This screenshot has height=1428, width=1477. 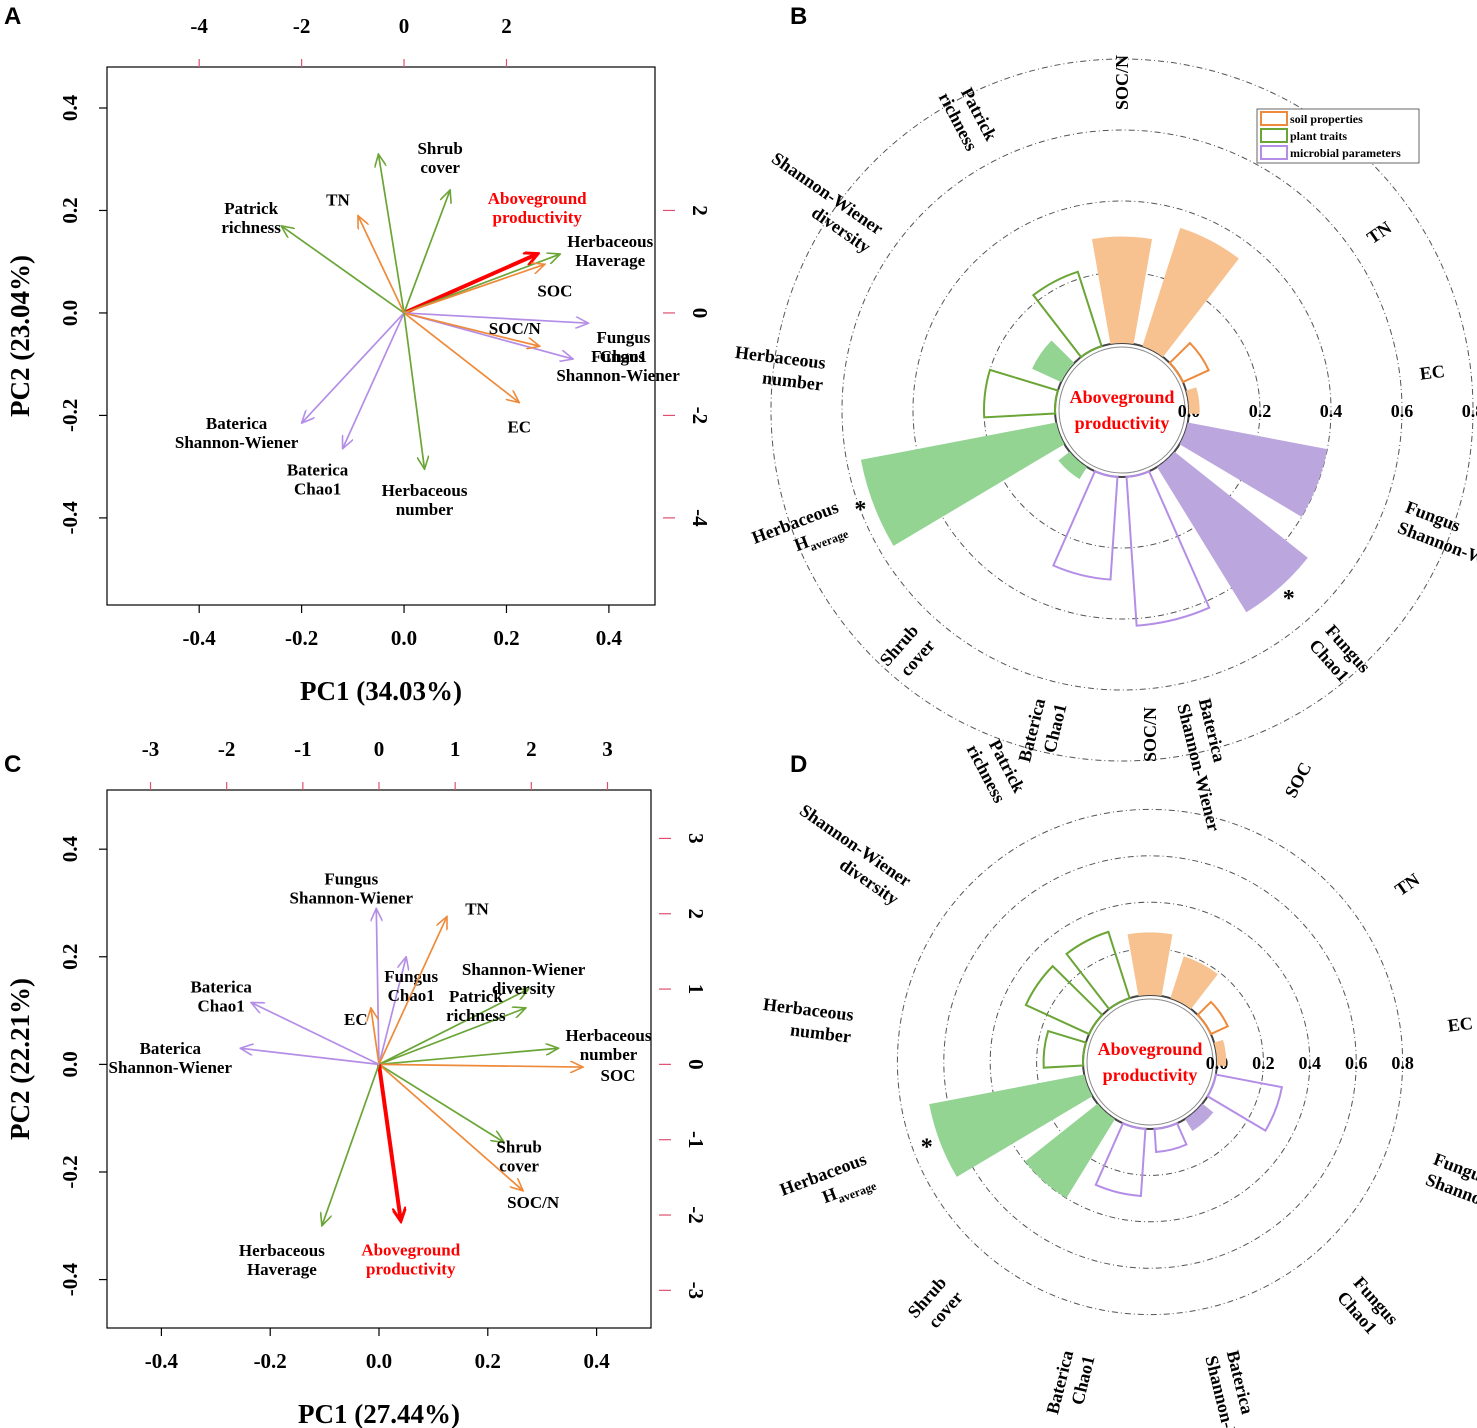 I want to click on legend-swatch-microbe, so click(x=1274, y=152).